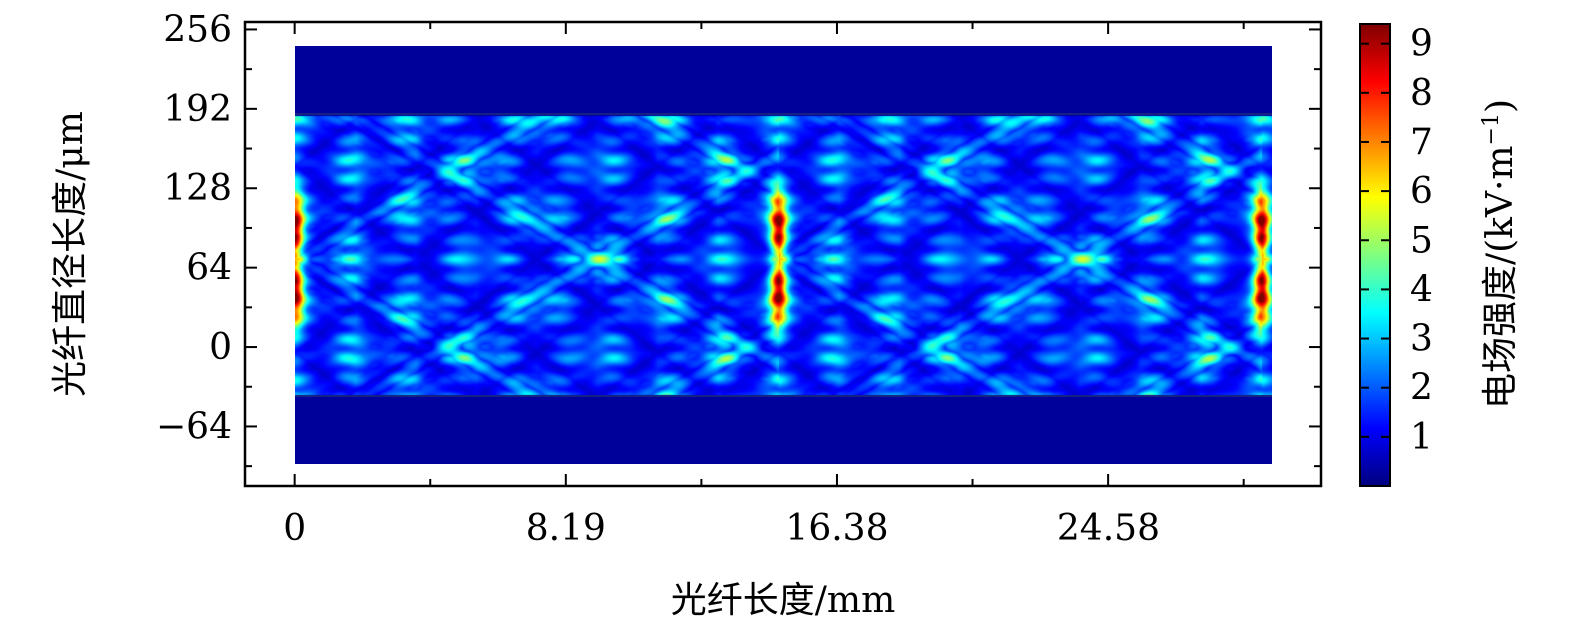  What do you see at coordinates (1491, 129) in the screenshot?
I see `colorbar-title-sup: −1` at bounding box center [1491, 129].